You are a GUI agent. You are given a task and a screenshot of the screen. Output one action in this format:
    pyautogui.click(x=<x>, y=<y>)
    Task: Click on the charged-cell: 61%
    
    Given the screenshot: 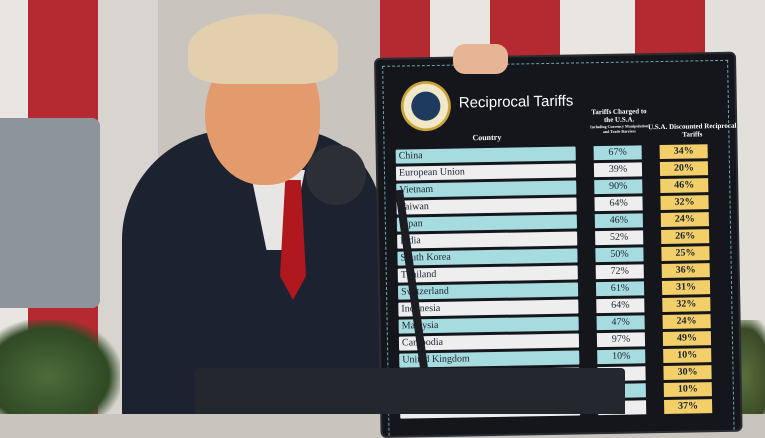 What is the action you would take?
    pyautogui.click(x=620, y=289)
    